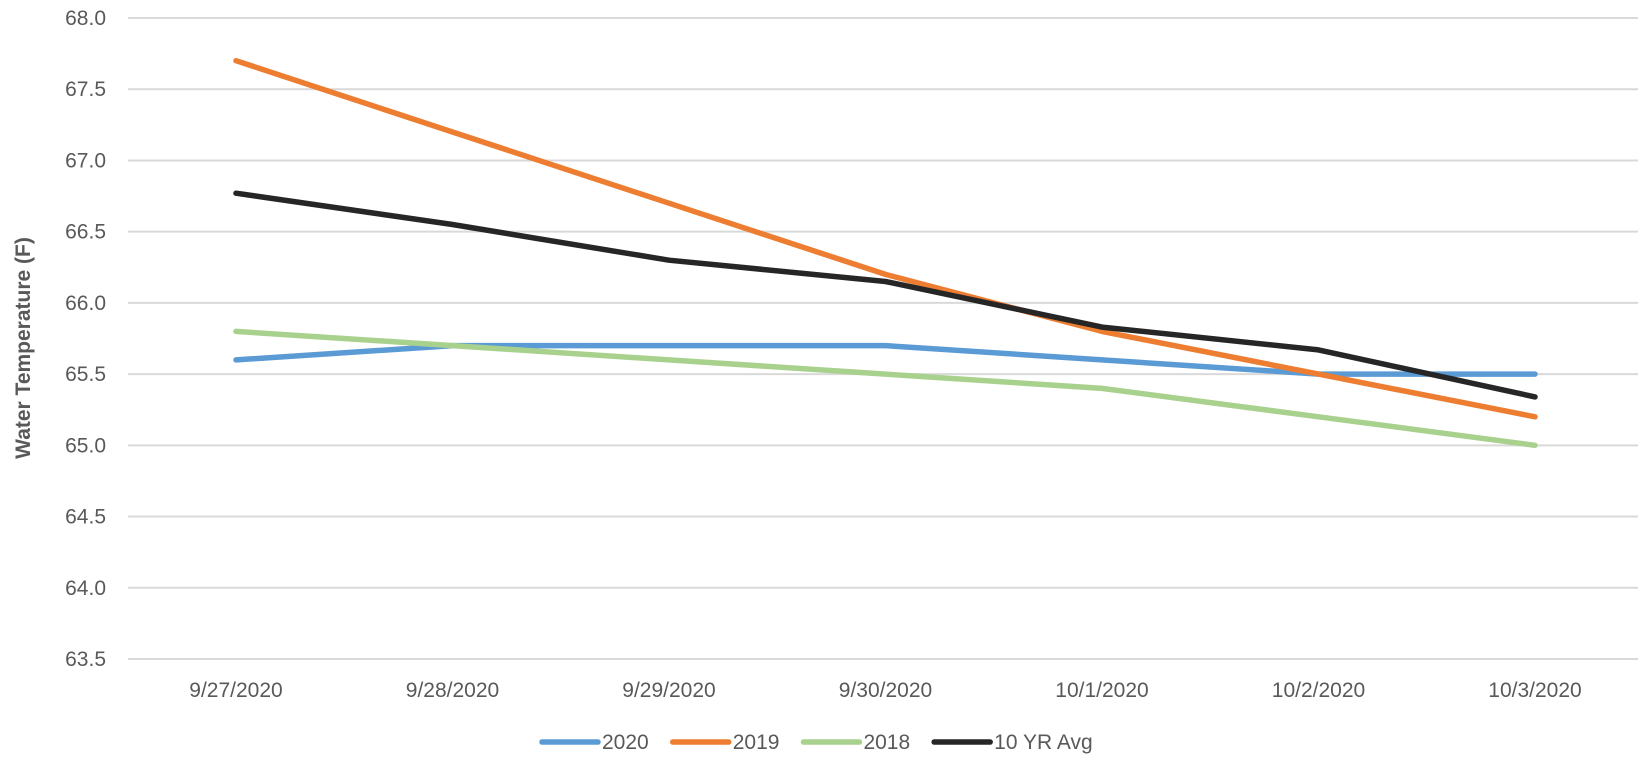 This screenshot has width=1638, height=762. I want to click on y-tick-label: 67.5, so click(85, 89).